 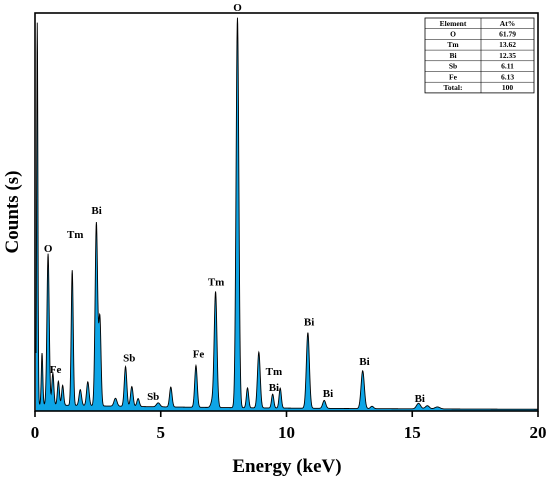 I want to click on table-cell: 13.62, so click(x=507, y=44).